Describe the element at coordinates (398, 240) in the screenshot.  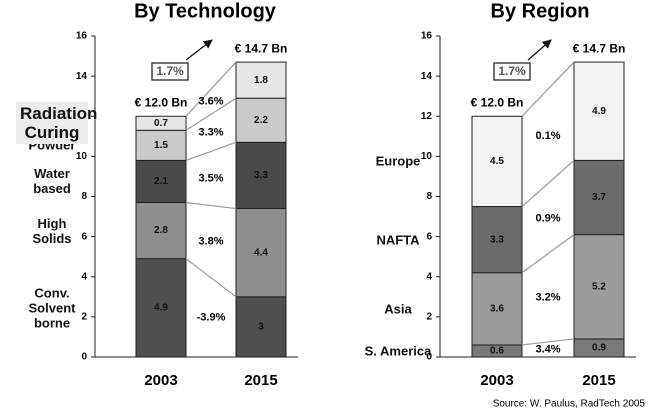
I see `series-label: NAFTA` at that location.